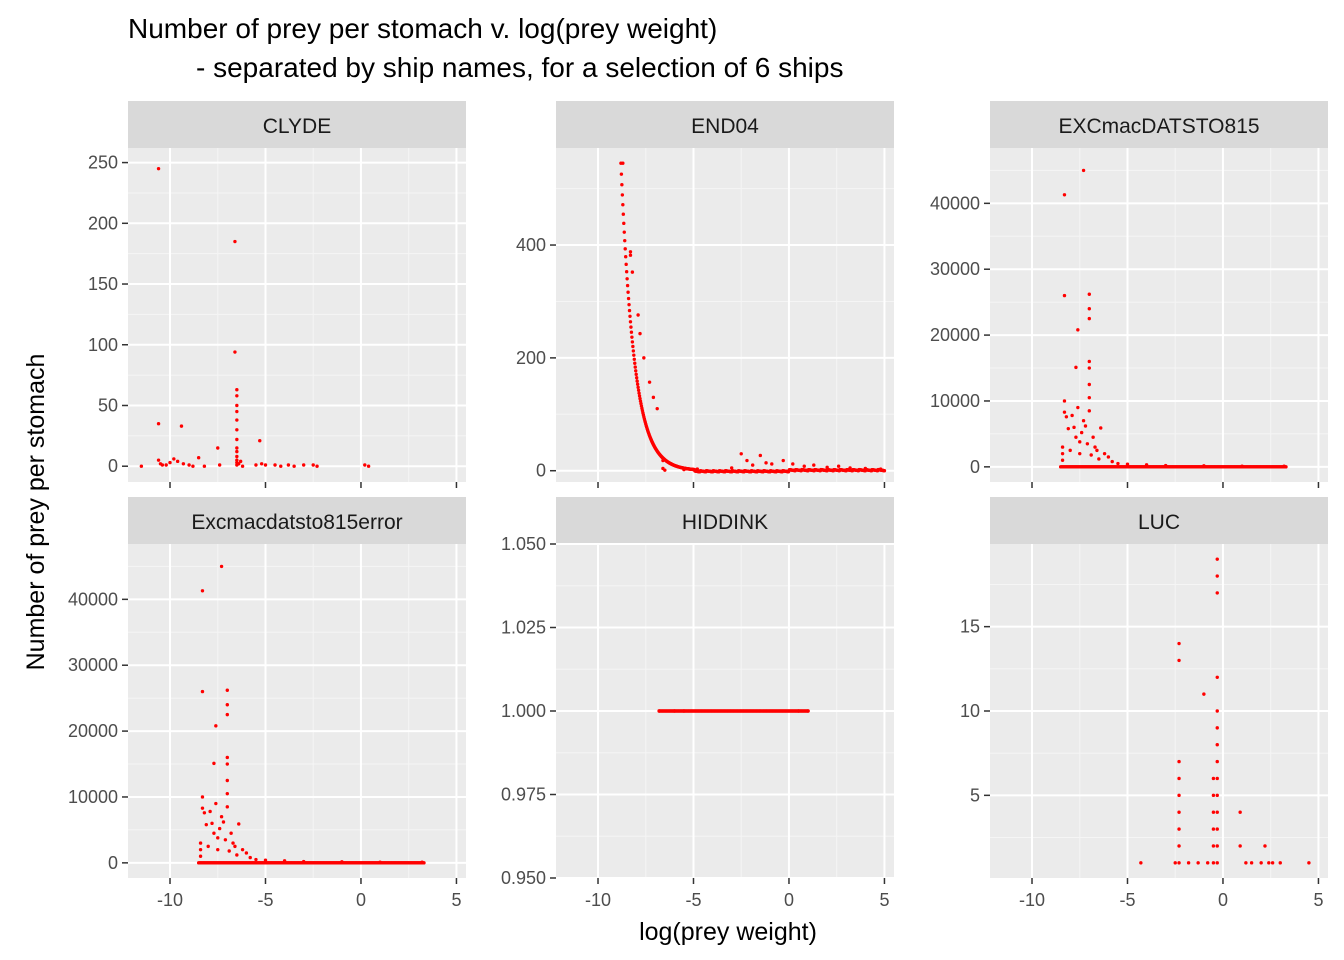 Image resolution: width=1344 pixels, height=960 pixels. Describe the element at coordinates (970, 627) in the screenshot. I see `y-tick-label: 15` at that location.